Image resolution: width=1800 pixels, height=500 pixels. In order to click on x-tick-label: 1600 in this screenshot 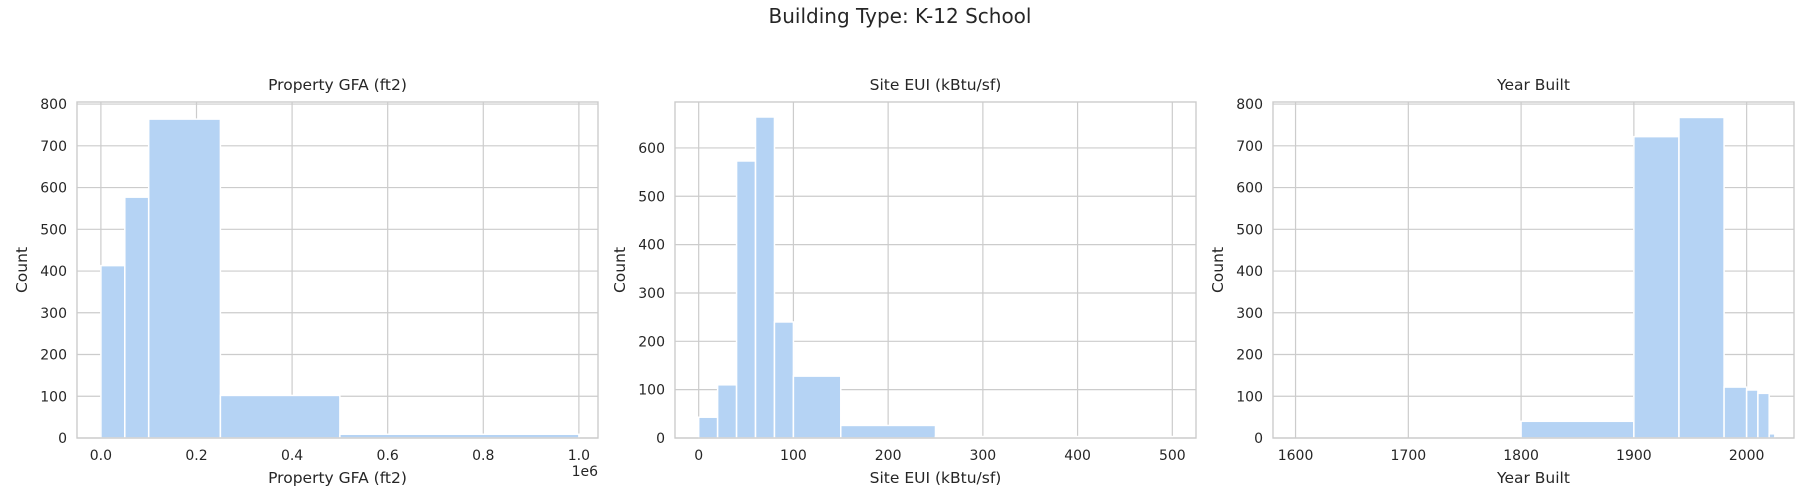, I will do `click(1296, 456)`.